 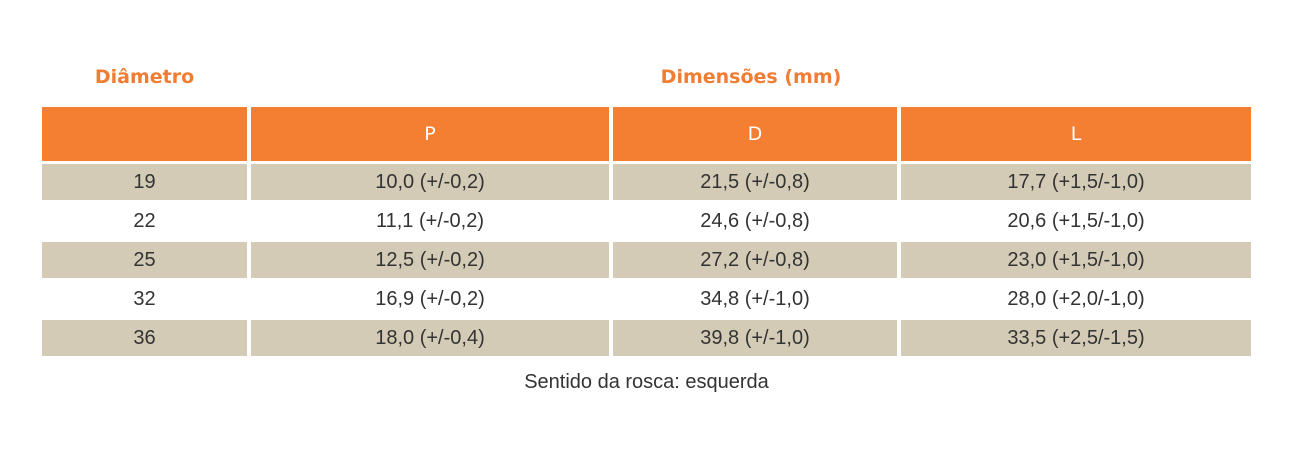 I want to click on cell-d: 27,2 (+/-0,8), so click(x=755, y=260).